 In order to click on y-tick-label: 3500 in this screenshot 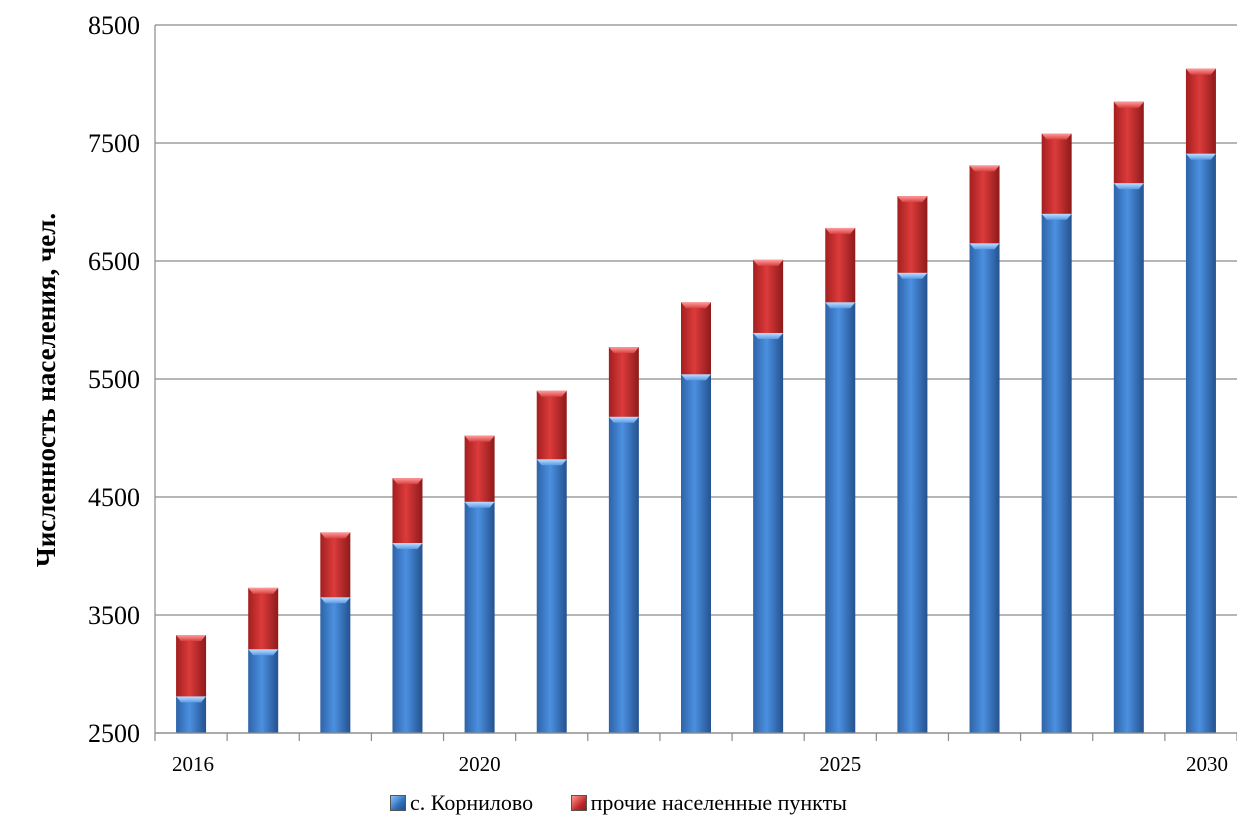, I will do `click(114, 615)`.